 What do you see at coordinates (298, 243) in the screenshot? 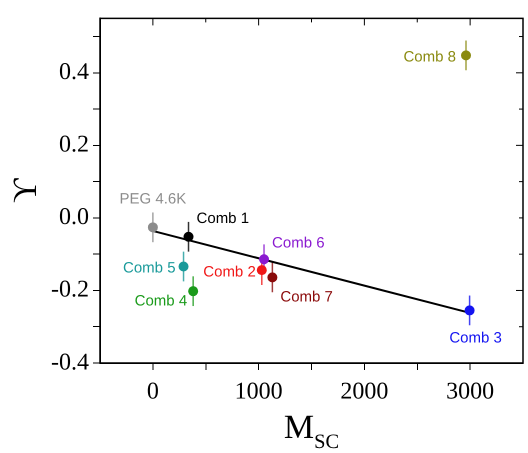
I see `series-label: Comb 6` at bounding box center [298, 243].